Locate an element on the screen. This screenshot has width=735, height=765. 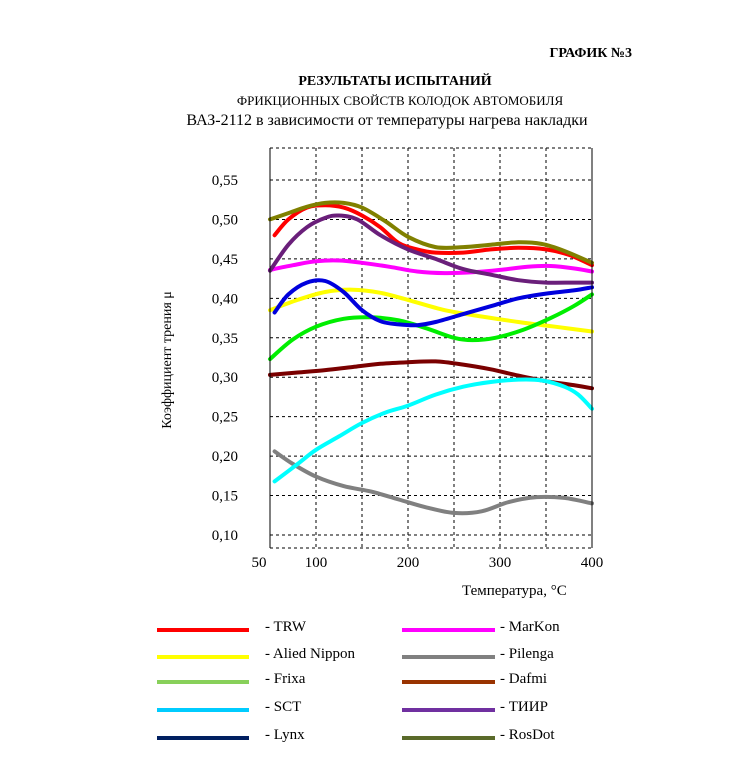
legend-item-label: - SCT is located at coordinates (283, 707).